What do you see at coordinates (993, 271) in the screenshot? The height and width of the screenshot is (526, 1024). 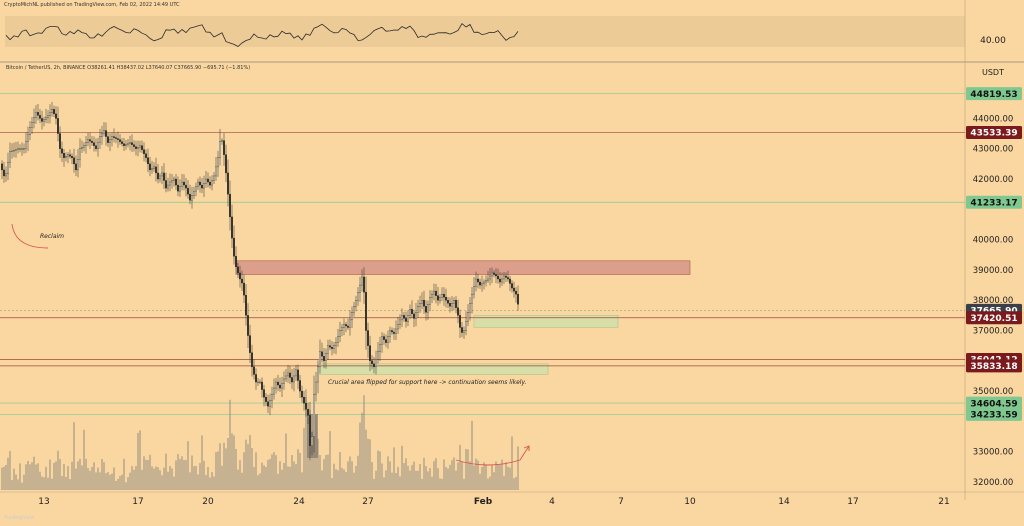 I see `price-tick-label: 39000.00` at bounding box center [993, 271].